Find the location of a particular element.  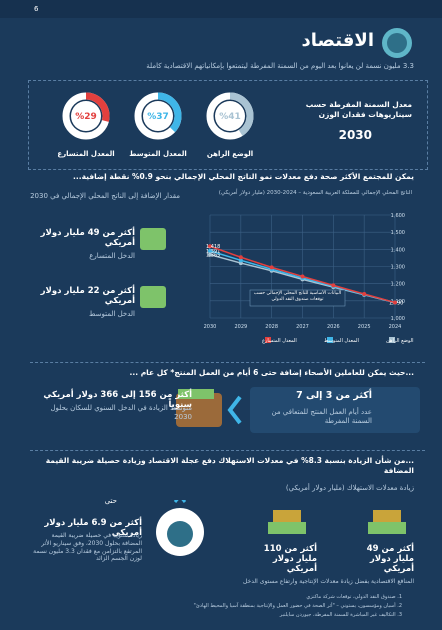

vat-prefix: حتى is located at coordinates (110, 501).